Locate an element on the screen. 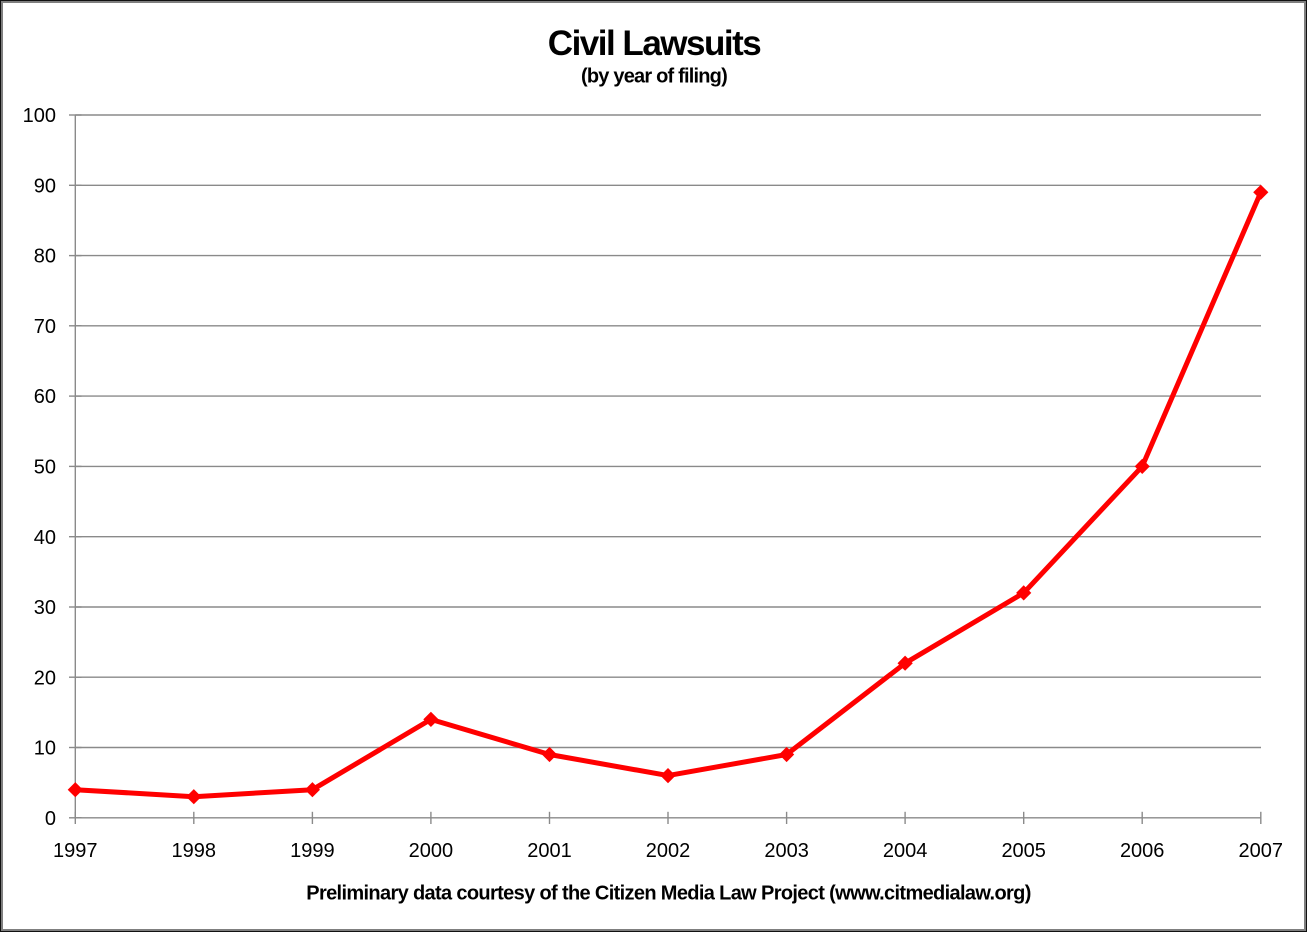  svg-text: 0 is located at coordinates (50, 819).